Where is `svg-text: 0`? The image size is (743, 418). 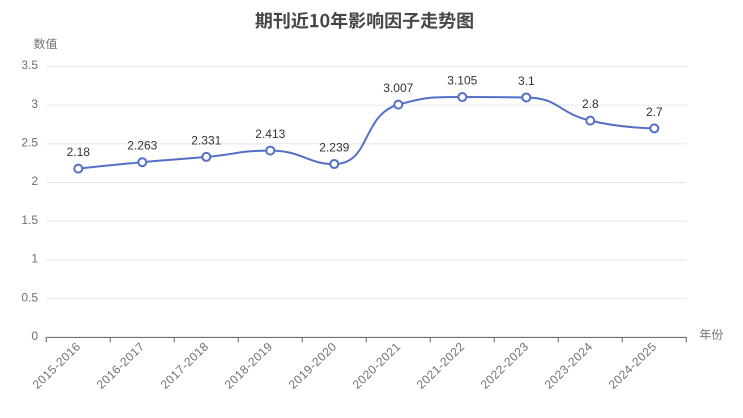 svg-text: 0 is located at coordinates (34, 336).